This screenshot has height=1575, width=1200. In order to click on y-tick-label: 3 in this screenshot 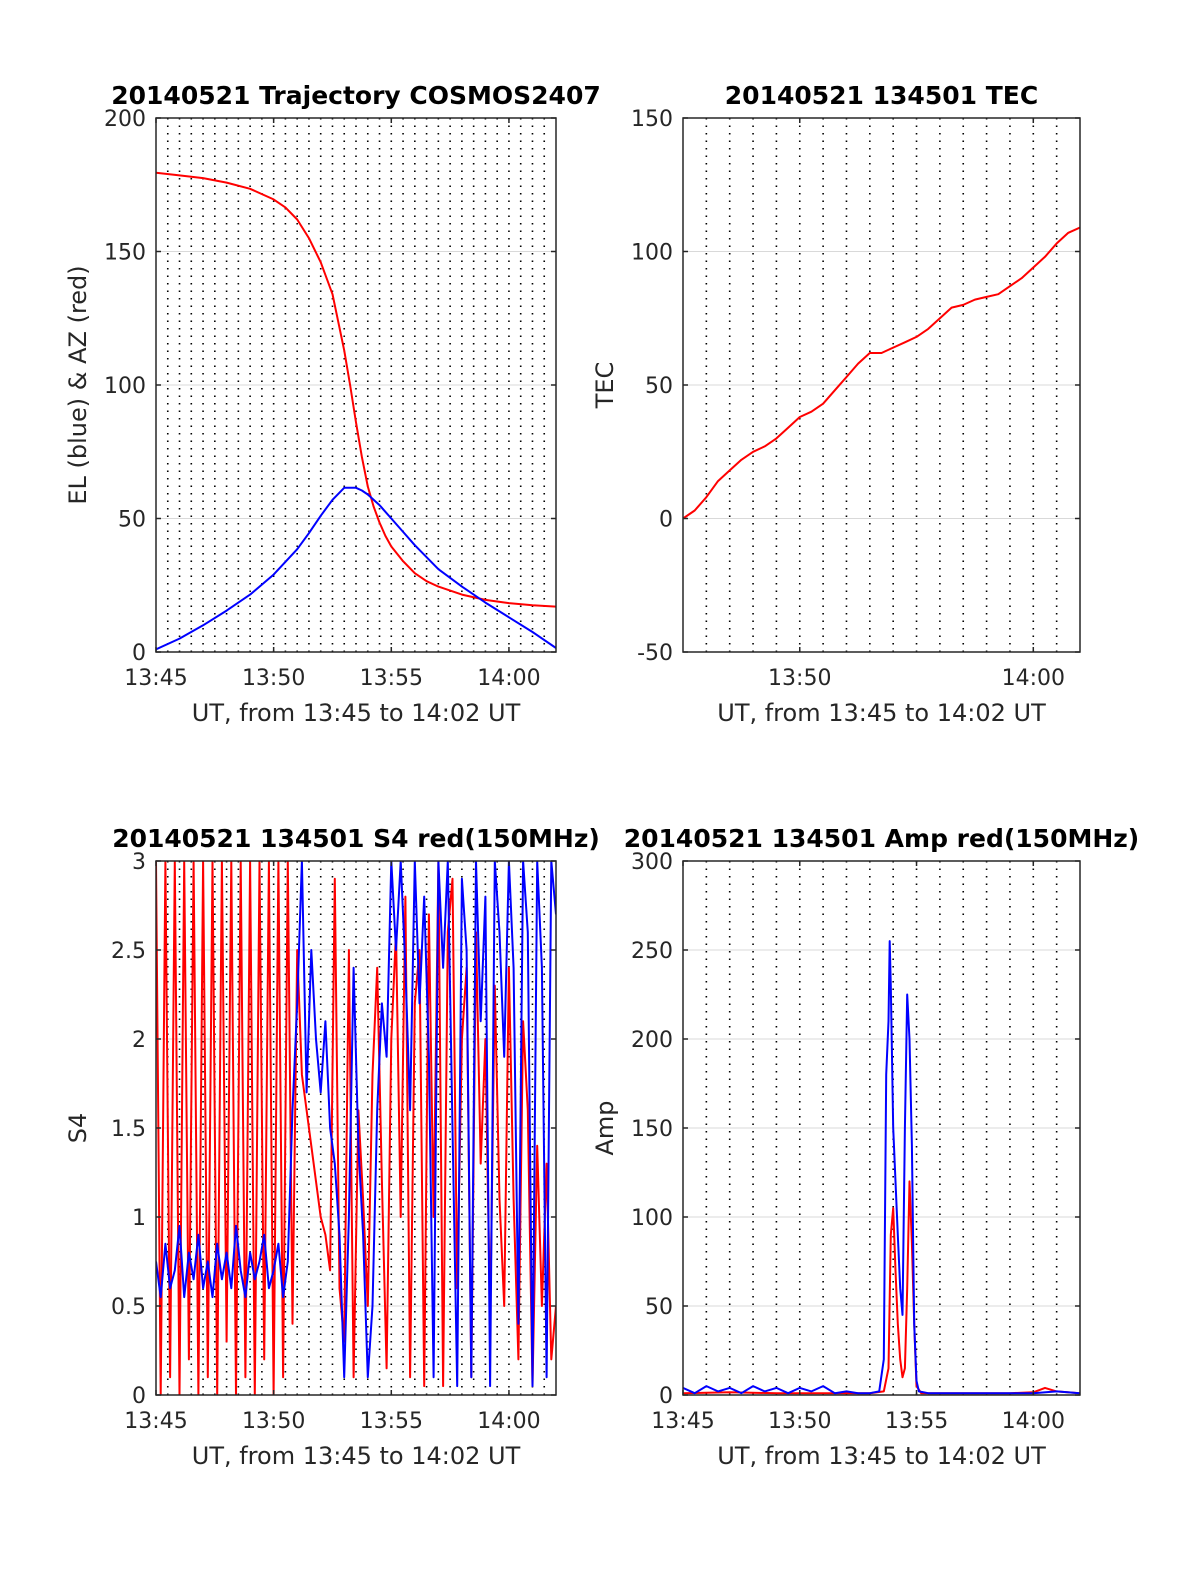, I will do `click(139, 862)`.